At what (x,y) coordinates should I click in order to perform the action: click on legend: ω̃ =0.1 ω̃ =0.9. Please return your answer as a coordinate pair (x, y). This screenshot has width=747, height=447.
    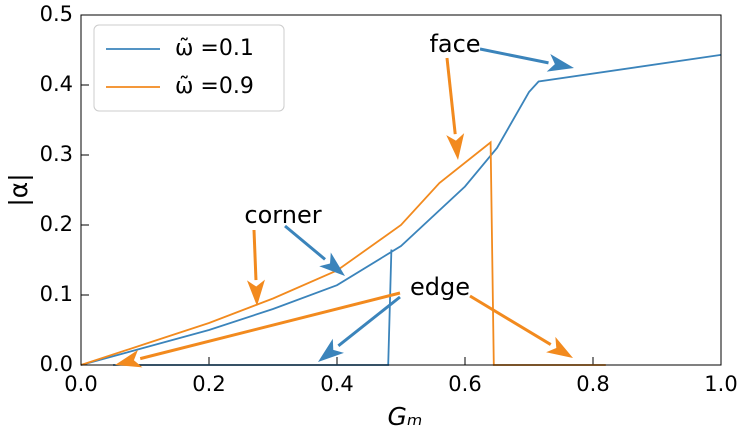
    Looking at the image, I should click on (189, 68).